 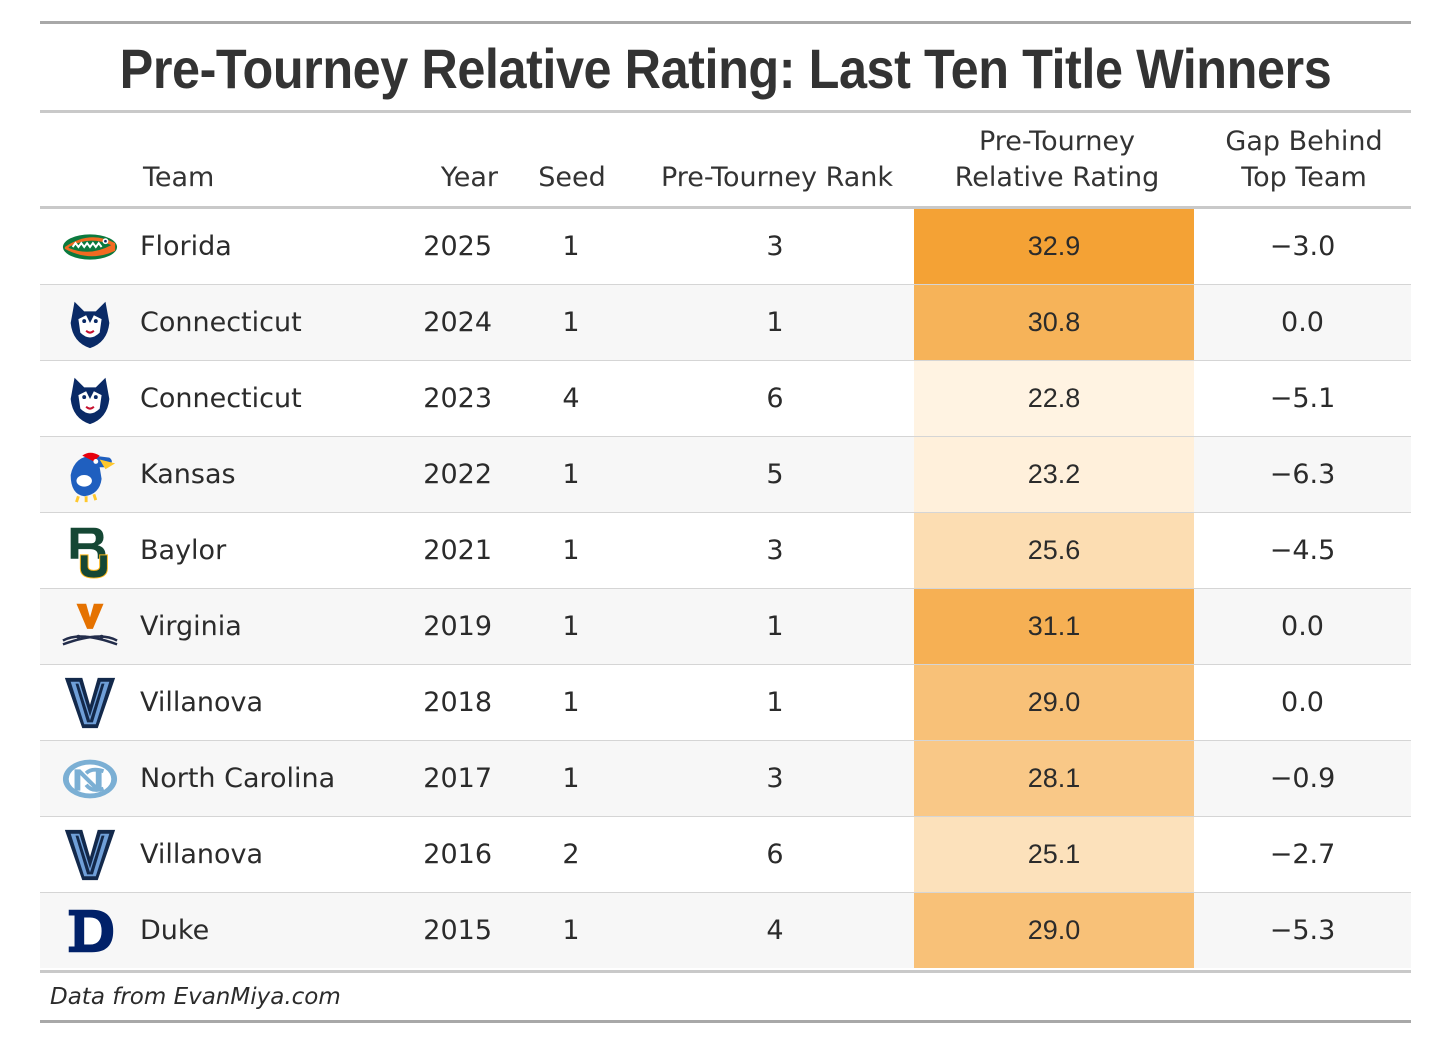 What do you see at coordinates (572, 177) in the screenshot?
I see `header-seed: Seed` at bounding box center [572, 177].